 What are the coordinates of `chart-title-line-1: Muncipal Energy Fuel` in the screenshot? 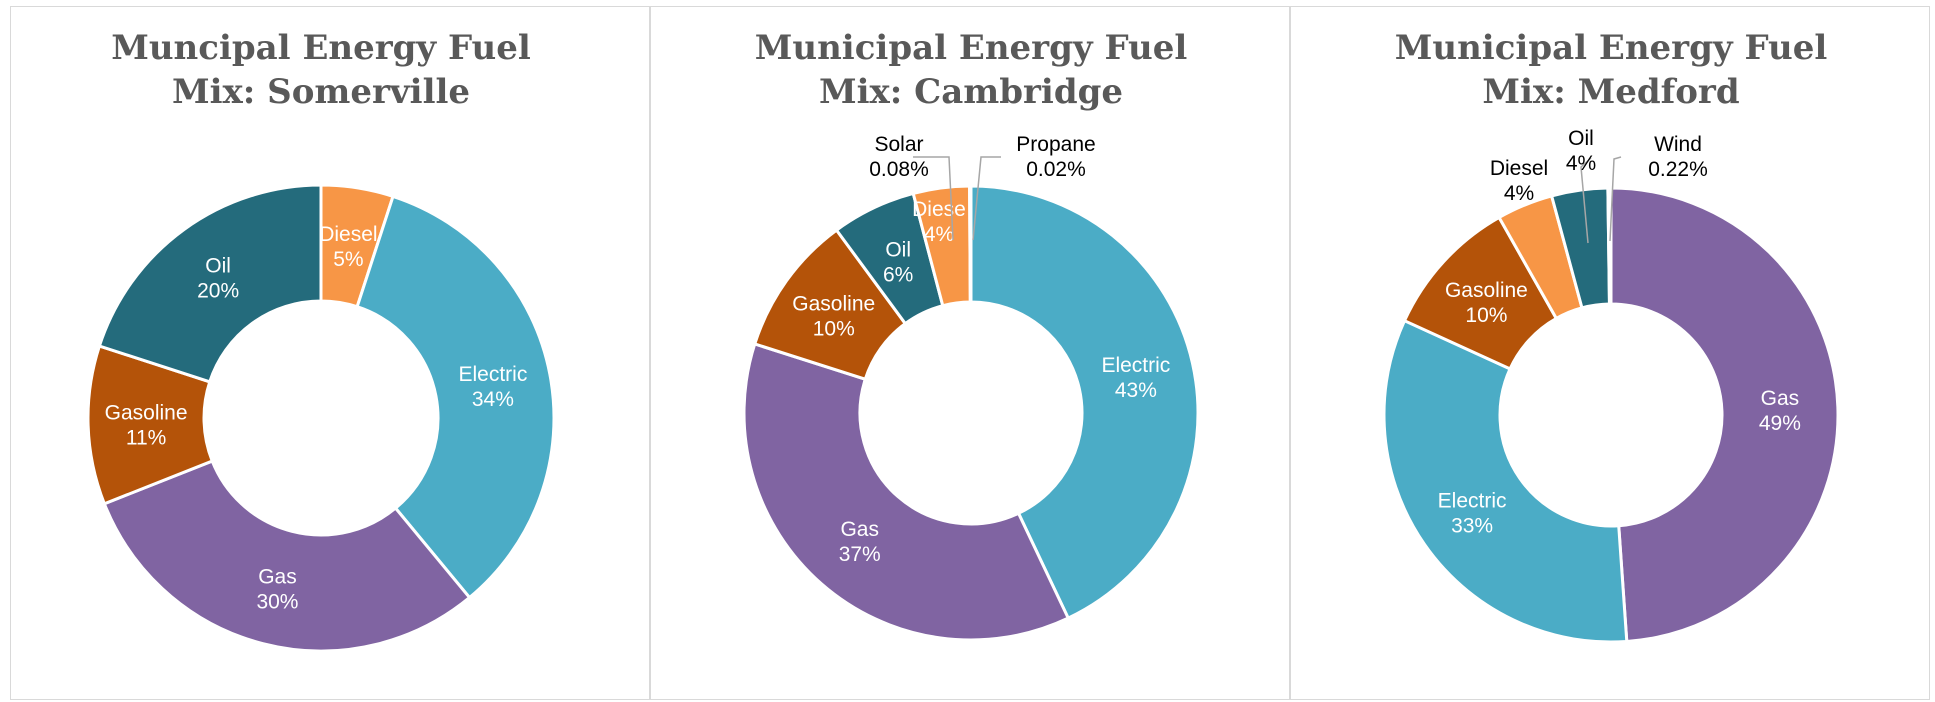 It's located at (321, 48).